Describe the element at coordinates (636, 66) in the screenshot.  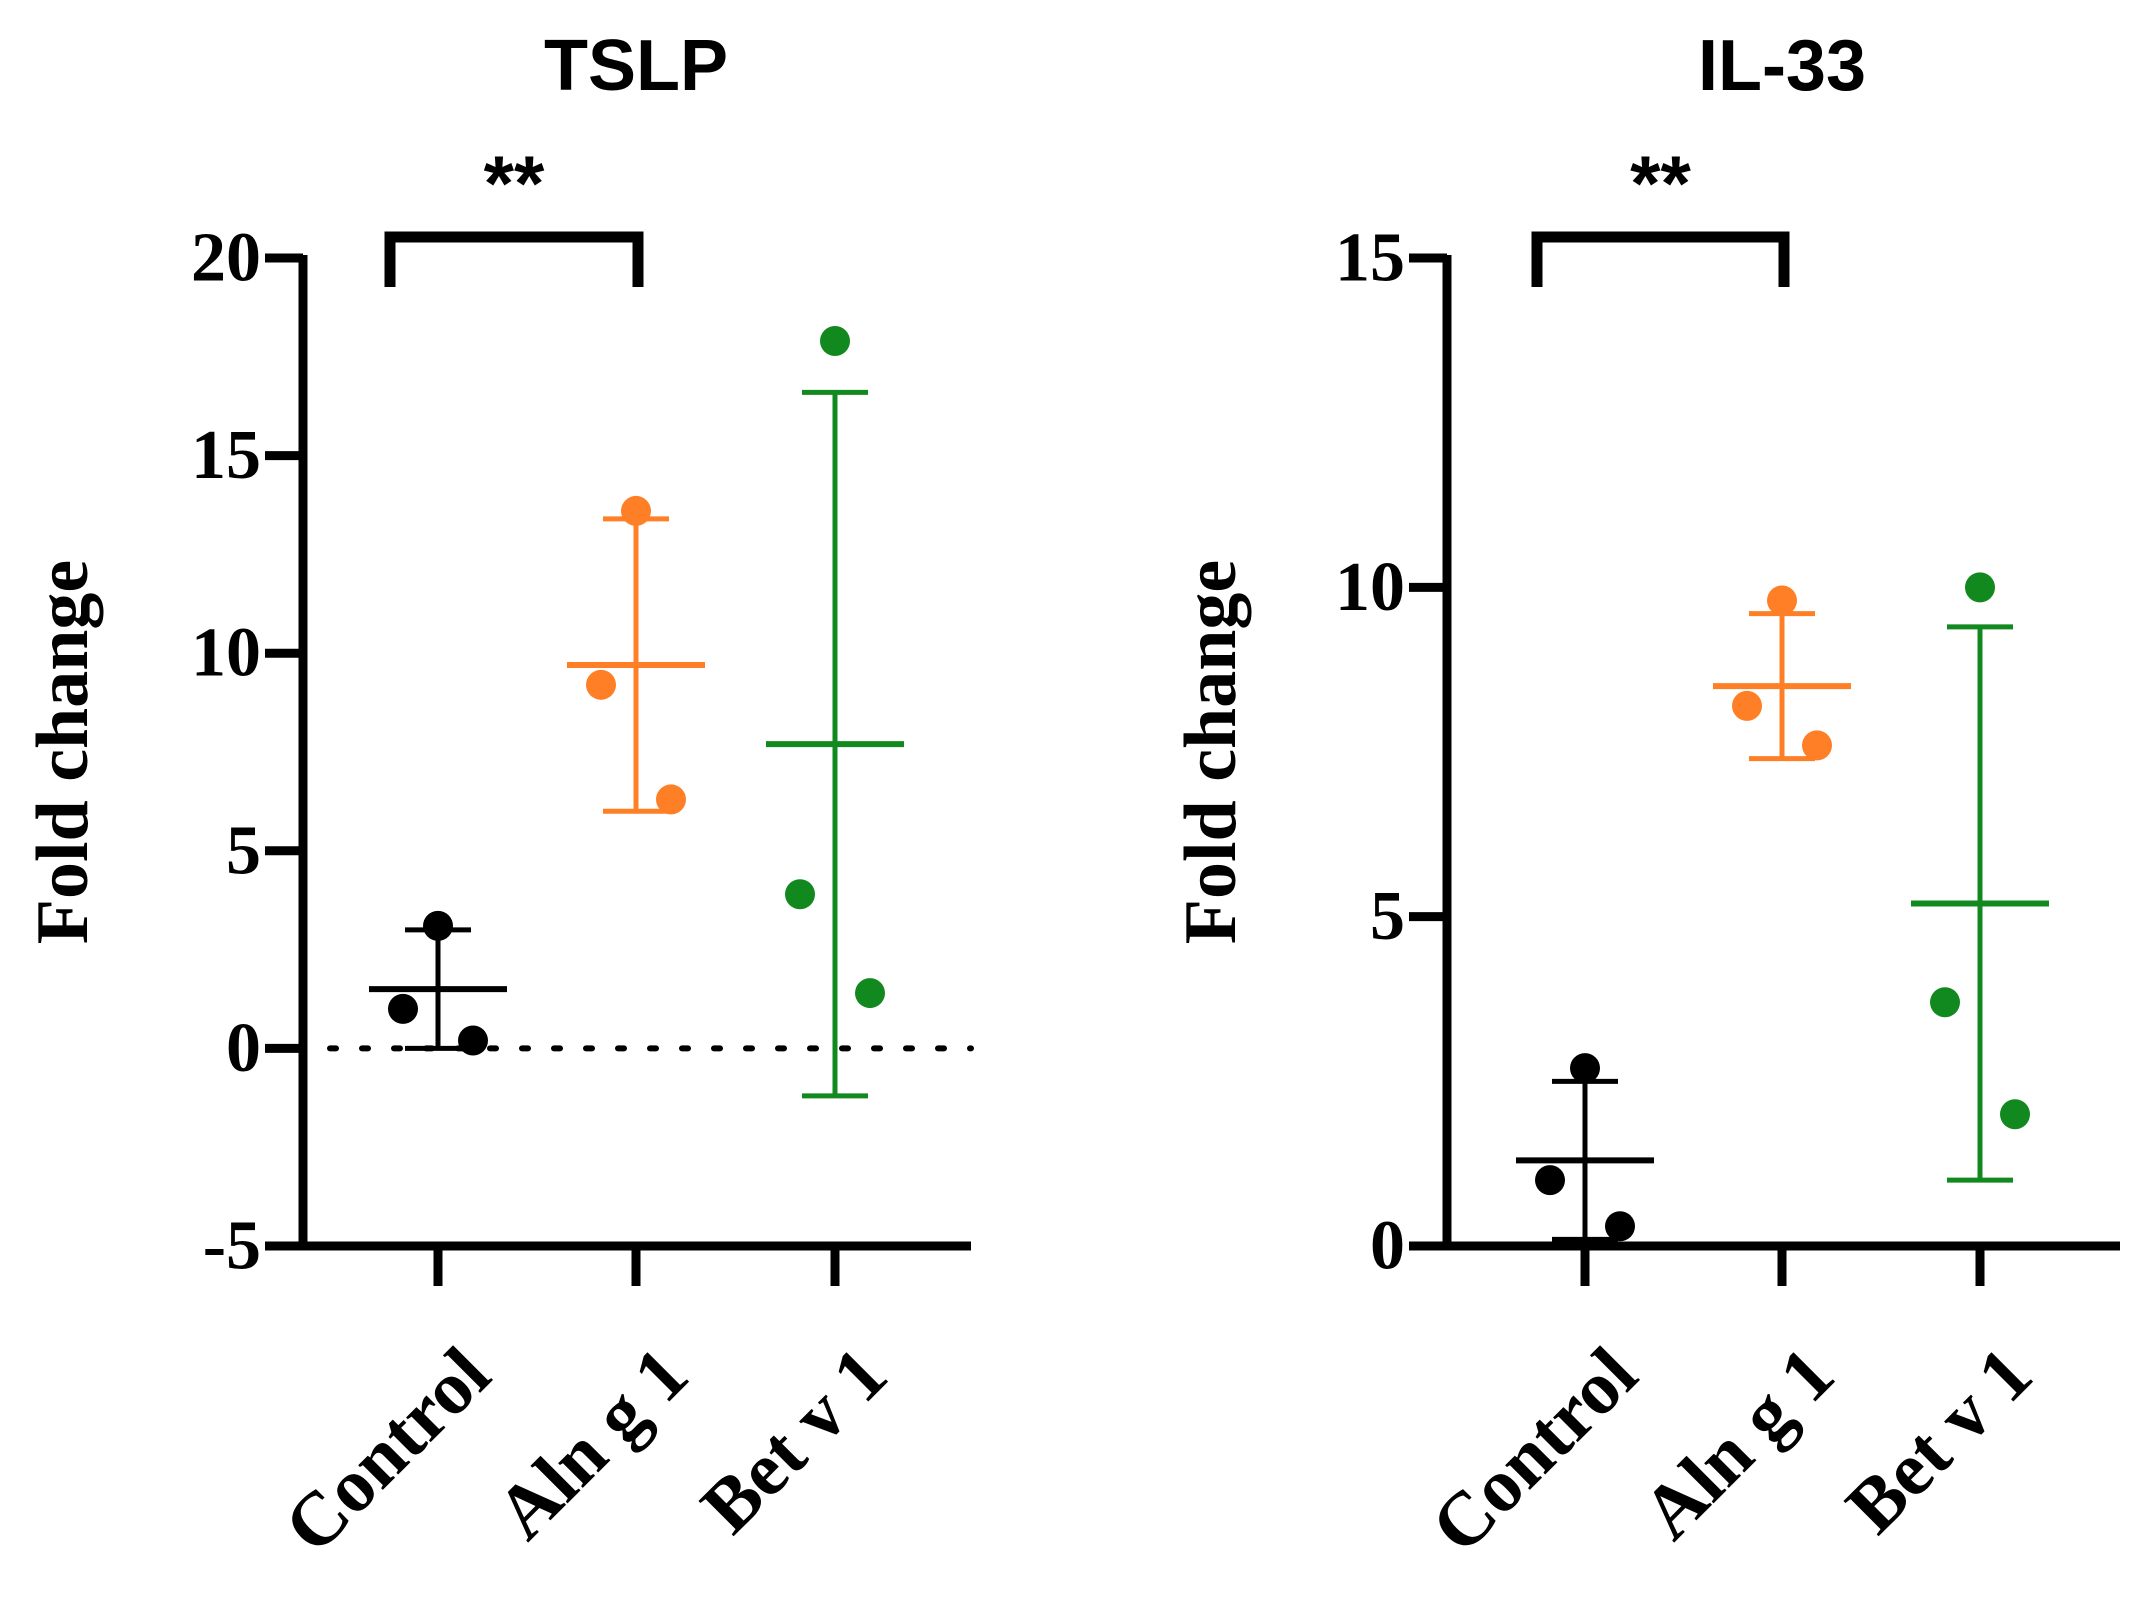
I see `chart-title: TSLP` at that location.